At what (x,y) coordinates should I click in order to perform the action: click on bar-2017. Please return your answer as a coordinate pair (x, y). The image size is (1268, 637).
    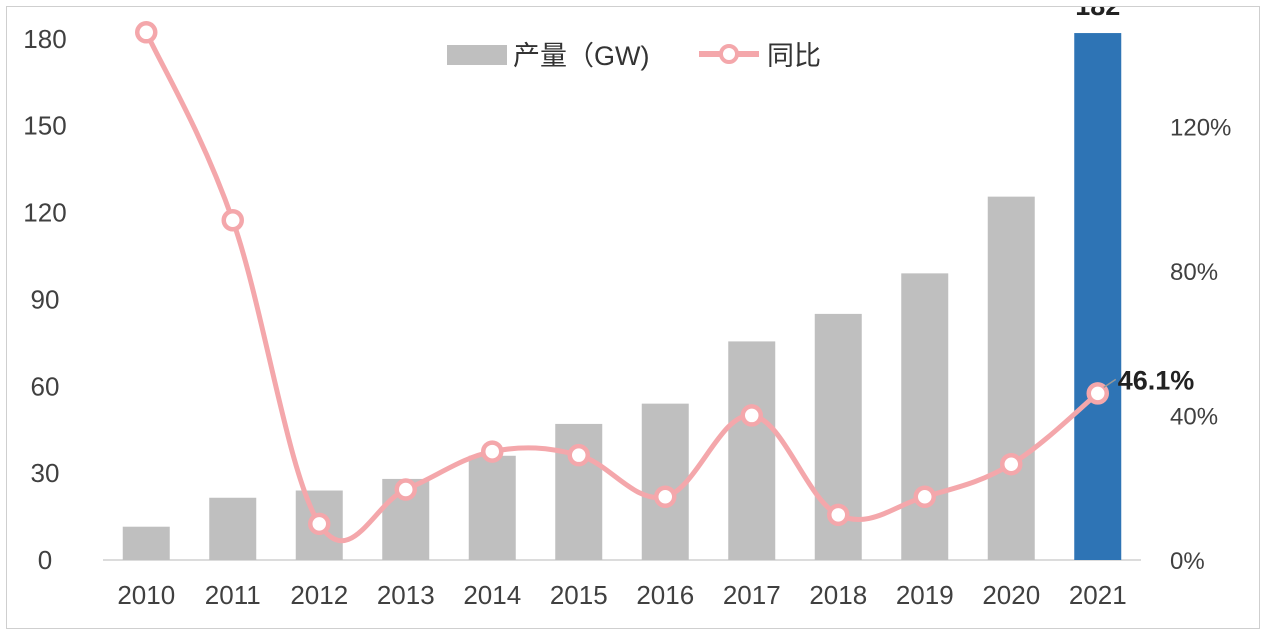
    Looking at the image, I should click on (752, 450).